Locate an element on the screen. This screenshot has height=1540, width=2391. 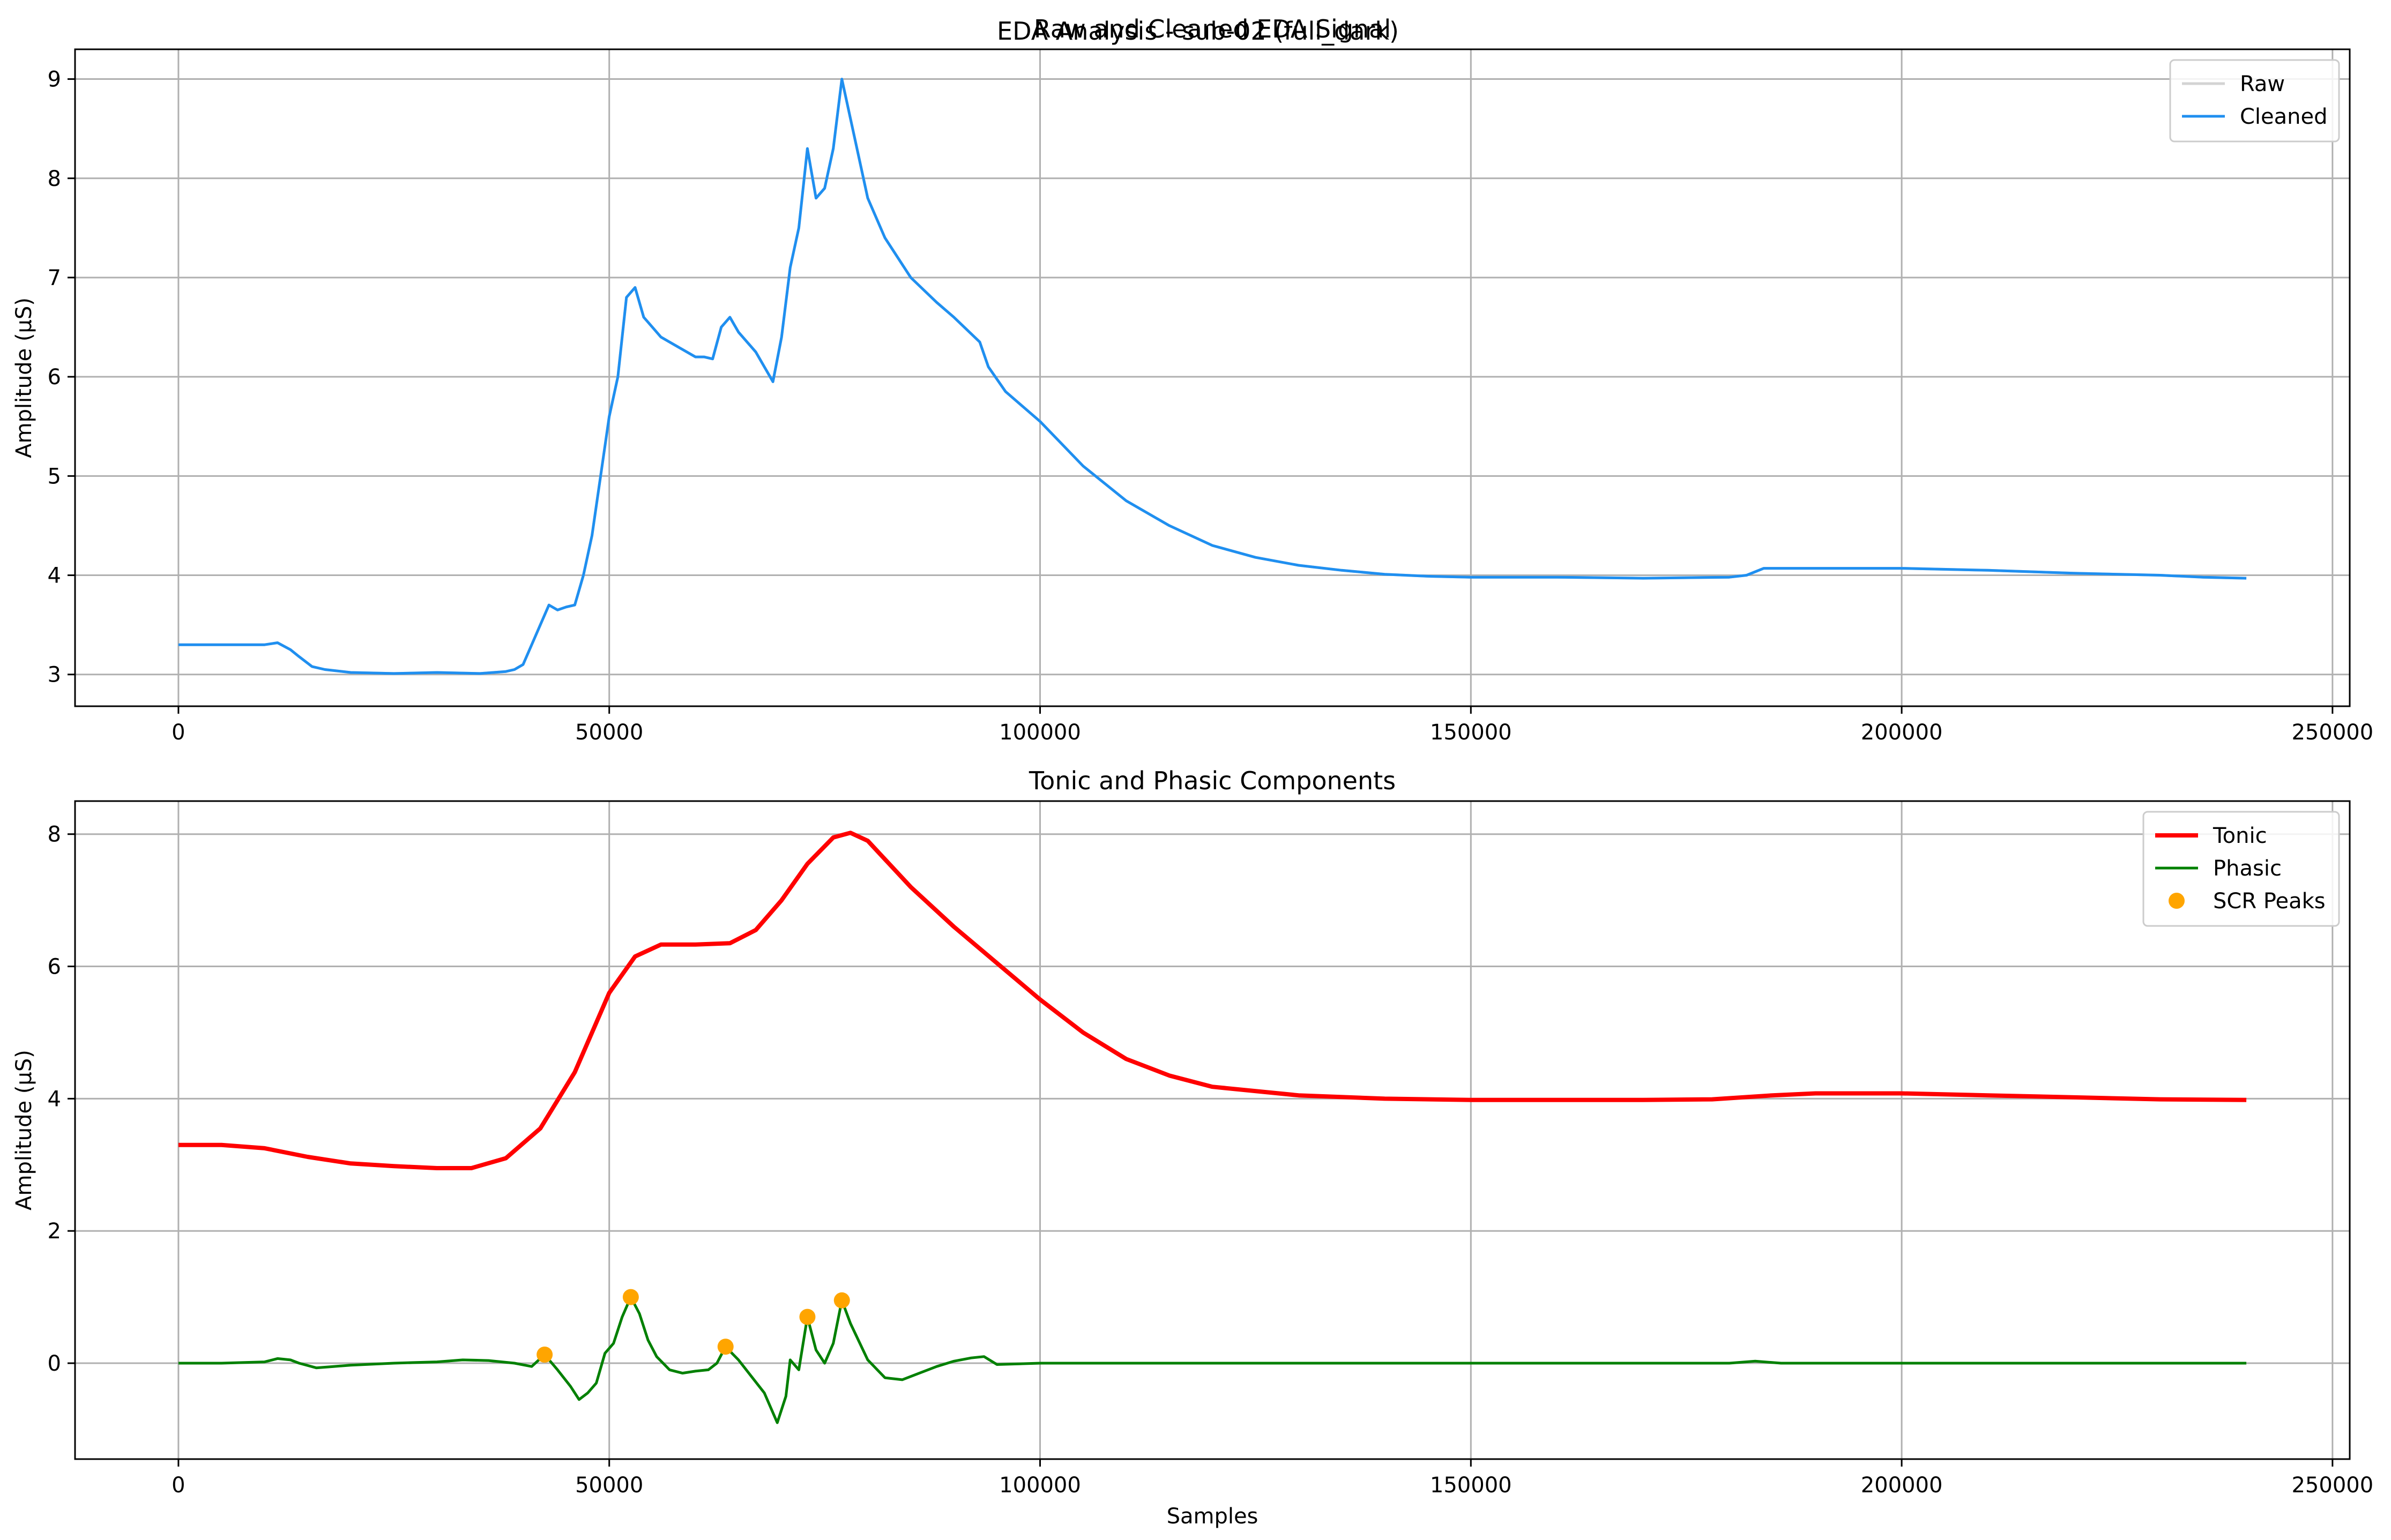
x-axis-label: Samples is located at coordinates (1213, 1516).